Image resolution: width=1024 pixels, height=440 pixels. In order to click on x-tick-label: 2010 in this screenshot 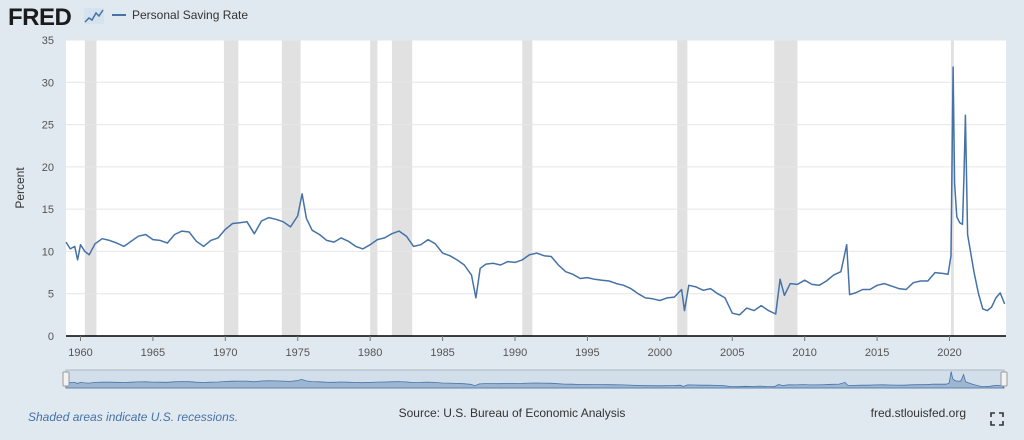, I will do `click(804, 353)`.